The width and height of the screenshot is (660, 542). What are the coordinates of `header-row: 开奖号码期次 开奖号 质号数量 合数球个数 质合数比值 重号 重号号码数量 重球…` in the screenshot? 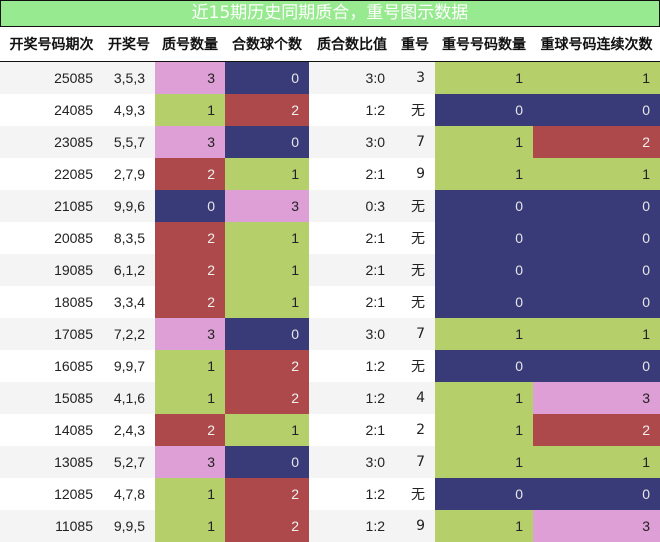 It's located at (330, 44).